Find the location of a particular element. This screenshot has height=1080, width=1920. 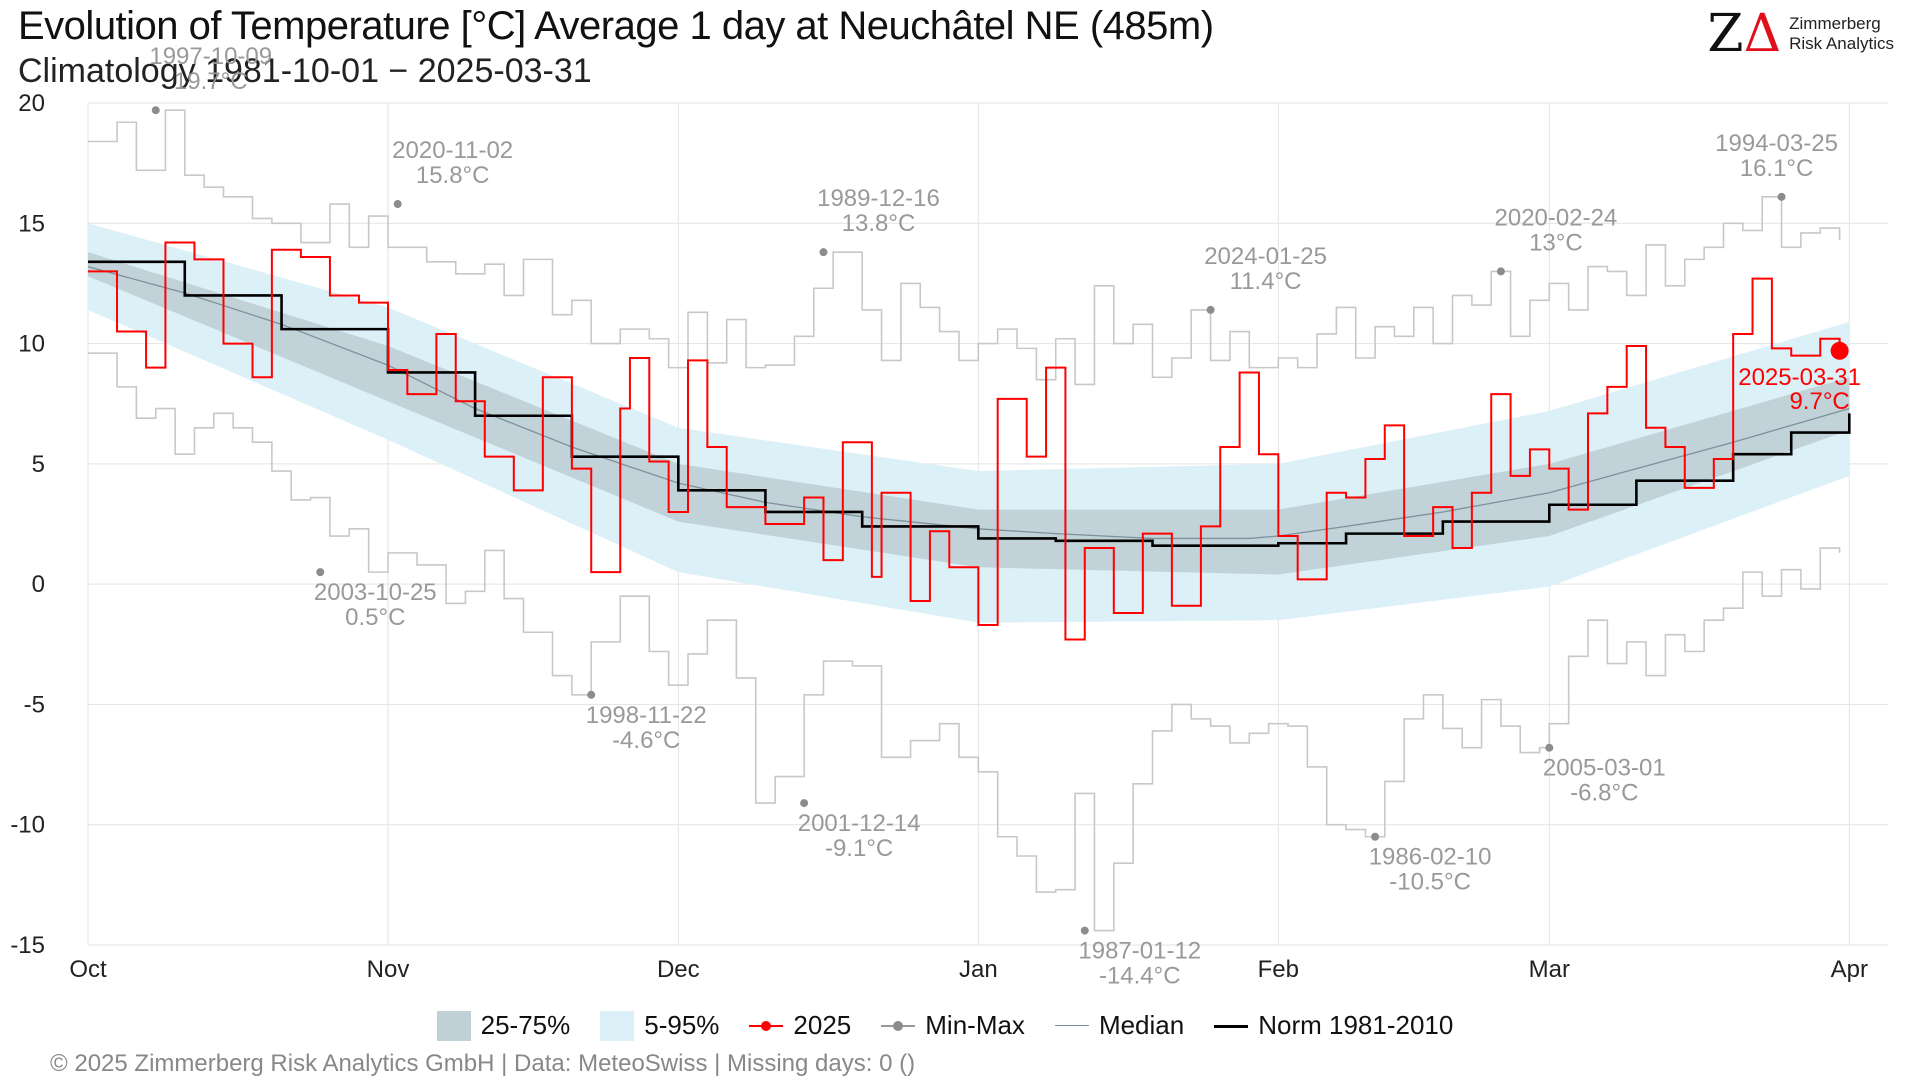

chart-subtitle: Climatology 1981-10-01 − 2025-03-31 is located at coordinates (305, 71).